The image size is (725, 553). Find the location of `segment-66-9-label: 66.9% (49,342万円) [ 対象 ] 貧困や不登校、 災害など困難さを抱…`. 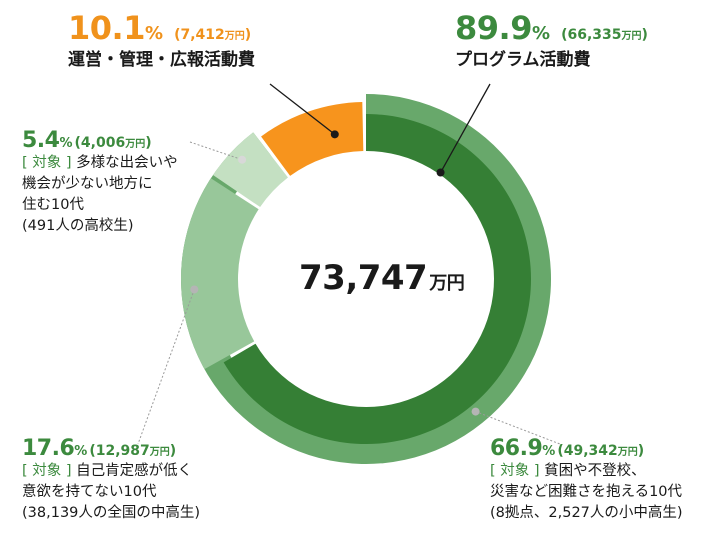

segment-66-9-label: 66.9% (49,342万円) [ 対象 ] 貧困や不登校、 災害など困難さを抱… is located at coordinates (586, 480).